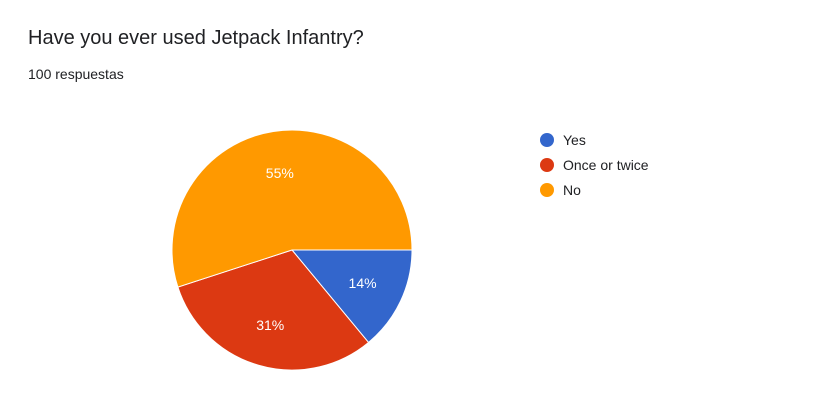  I want to click on legend-label: Once or twice, so click(606, 164).